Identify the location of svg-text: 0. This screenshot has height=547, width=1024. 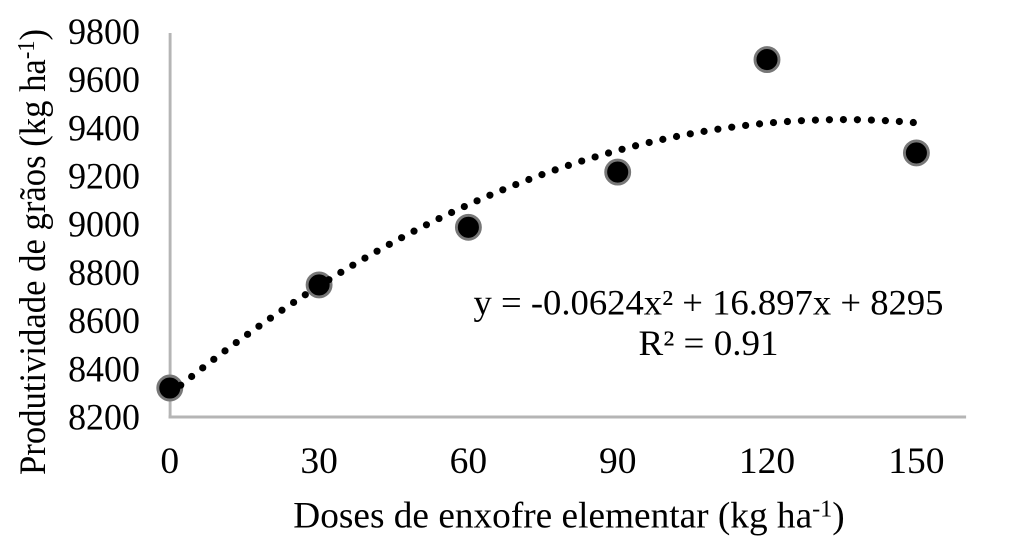
(169, 461).